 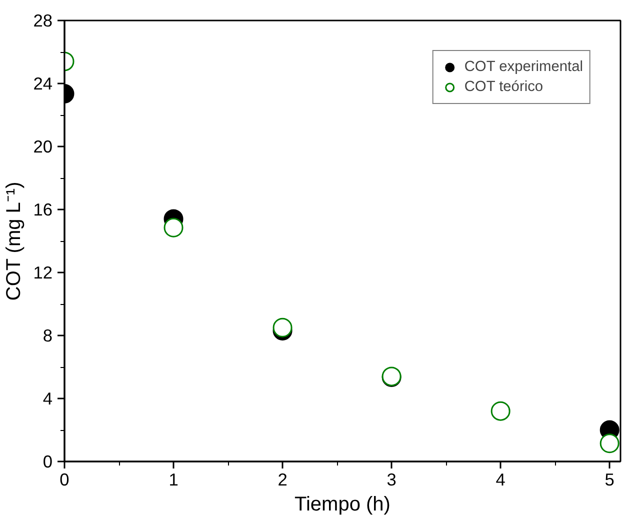 I want to click on y-tick-label: 24, so click(x=43, y=84).